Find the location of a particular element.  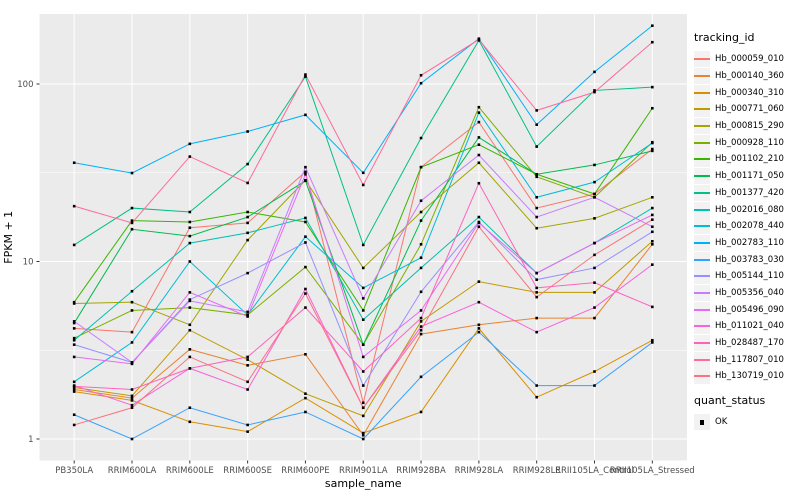

legend-item-Hb_000815_290: Hb_000815_290 is located at coordinates (746, 126).